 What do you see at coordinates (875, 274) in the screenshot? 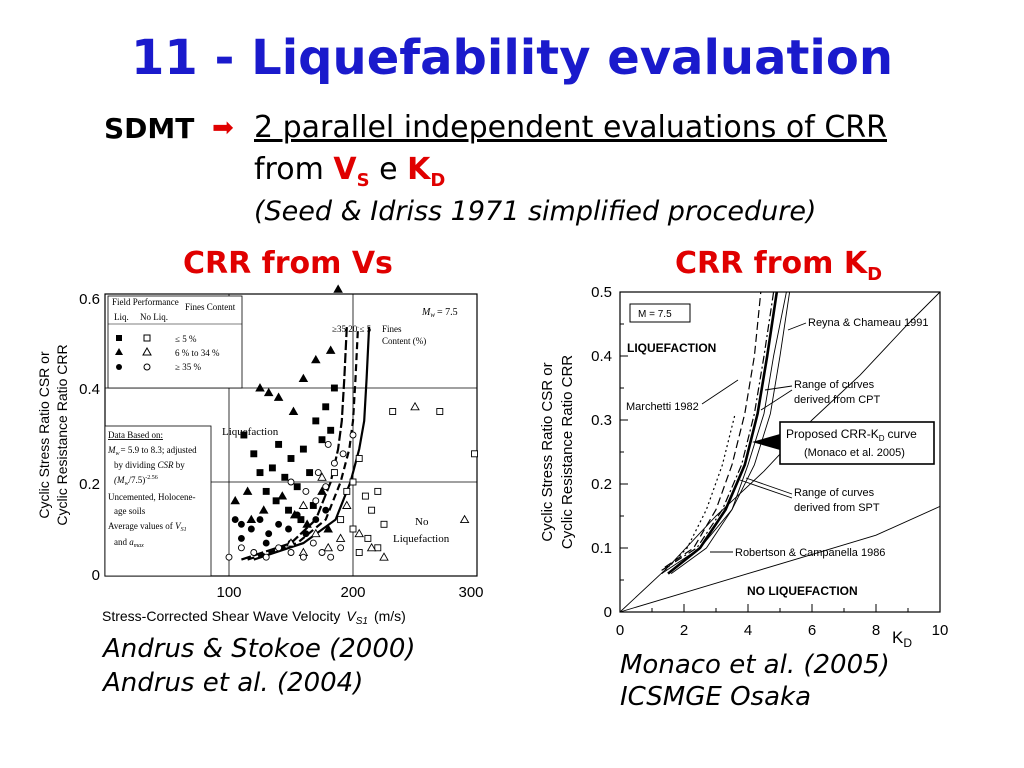
I see `right-heading-subscript: D` at bounding box center [875, 274].